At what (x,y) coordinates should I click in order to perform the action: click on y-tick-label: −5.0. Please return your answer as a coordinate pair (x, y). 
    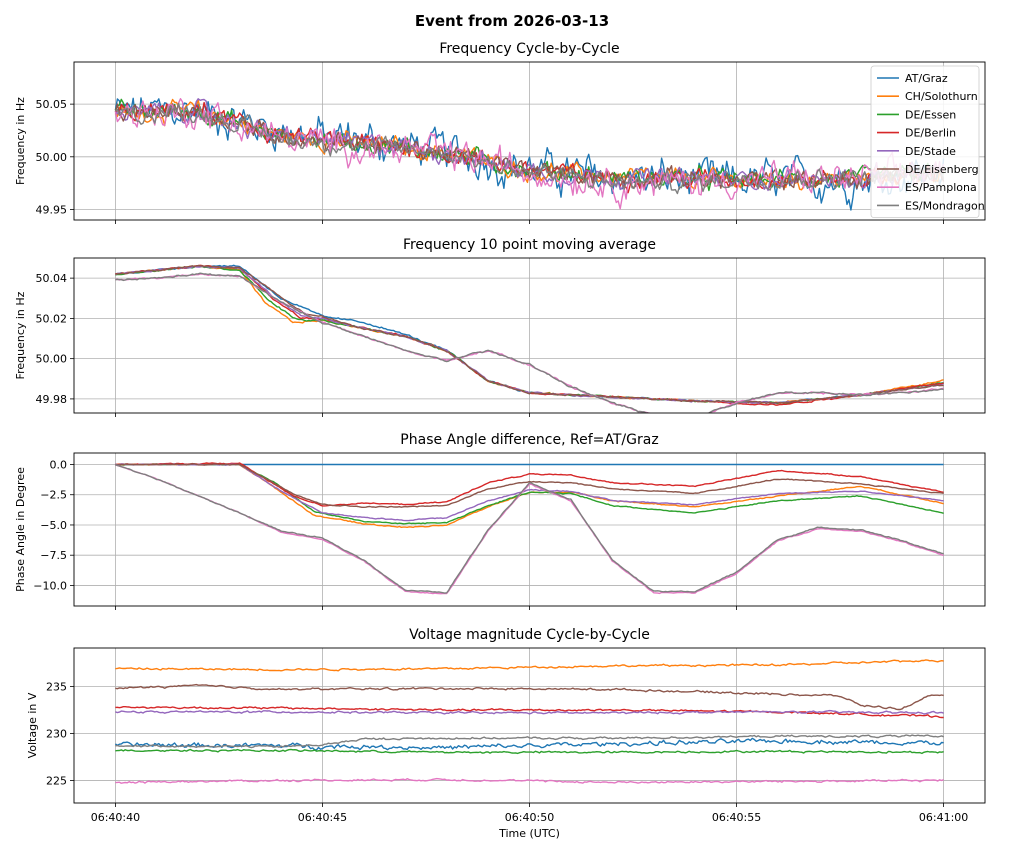
    Looking at the image, I should click on (53, 525).